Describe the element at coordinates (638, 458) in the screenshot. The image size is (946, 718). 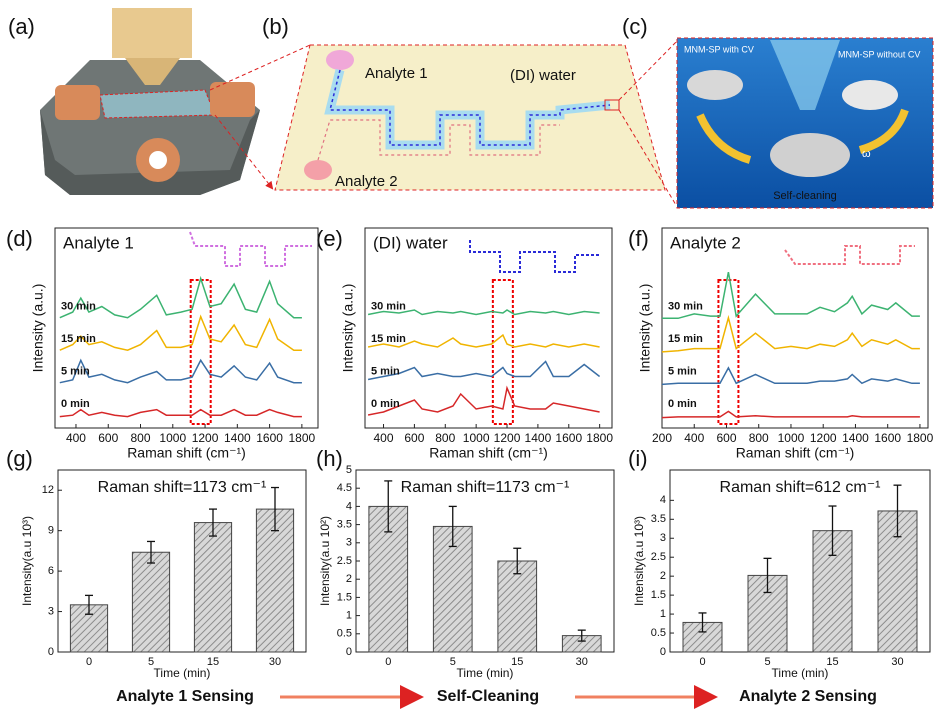
I see `panel-label: (i)` at that location.